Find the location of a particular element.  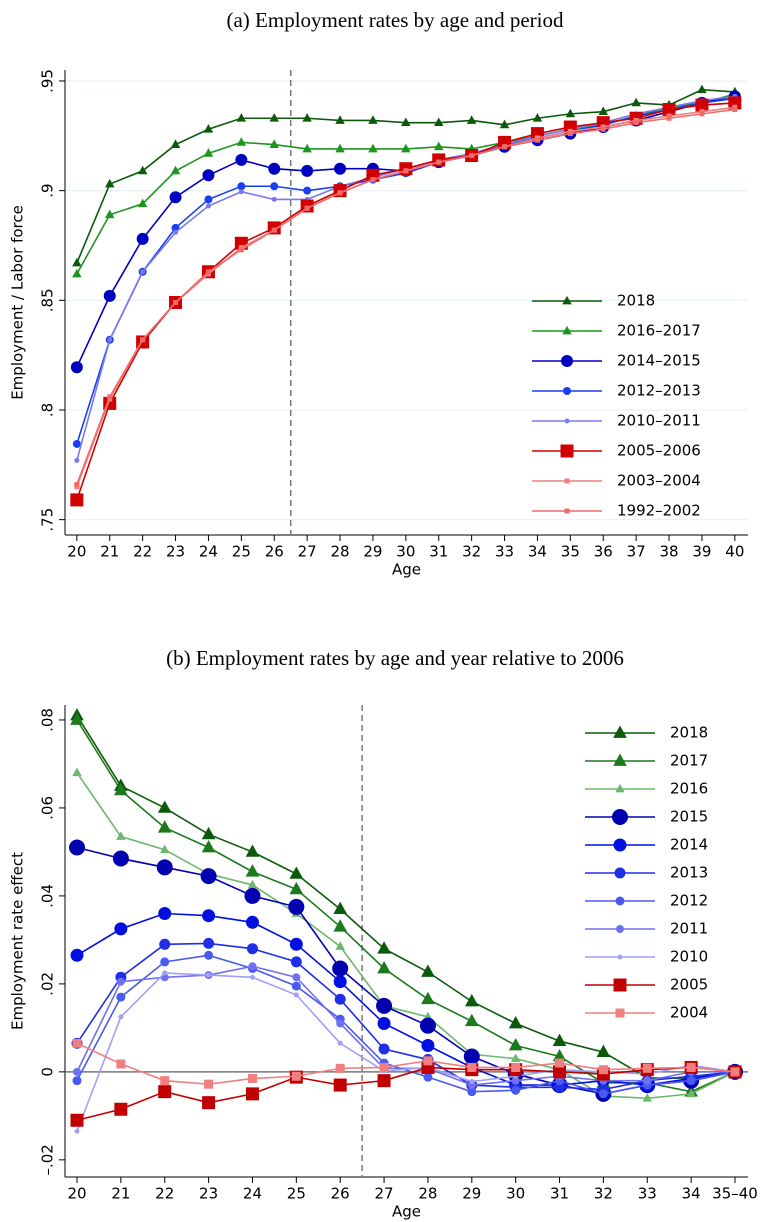

legend-label: 2012 is located at coordinates (689, 901).